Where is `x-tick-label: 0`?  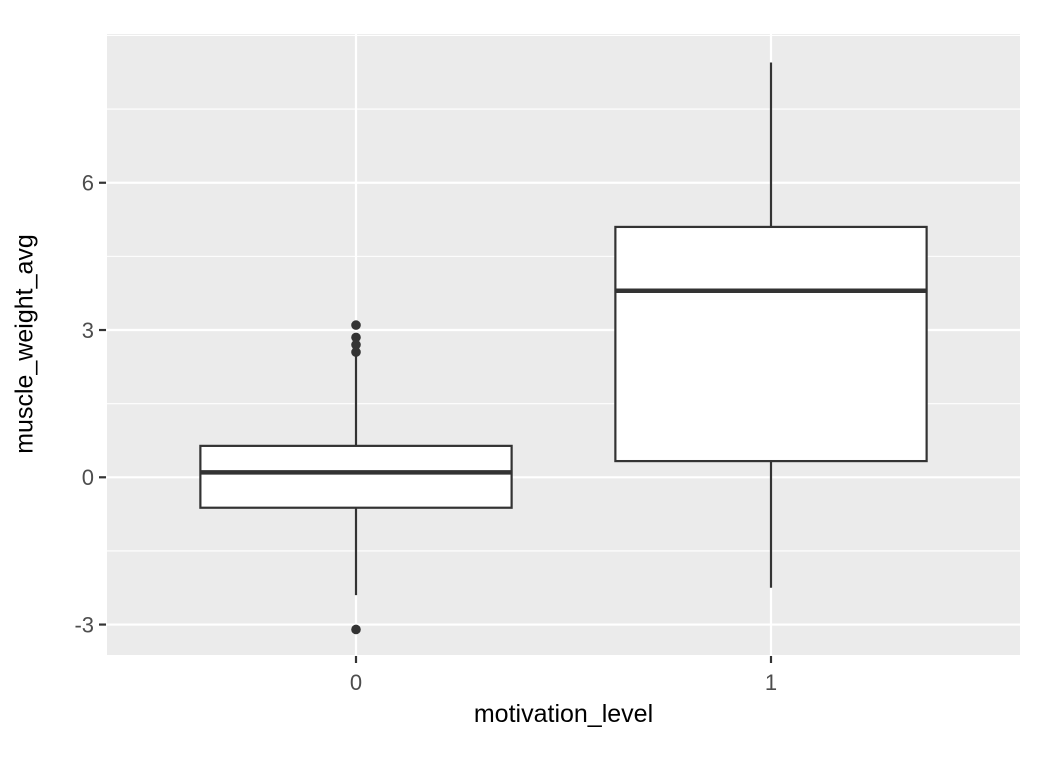 x-tick-label: 0 is located at coordinates (356, 682).